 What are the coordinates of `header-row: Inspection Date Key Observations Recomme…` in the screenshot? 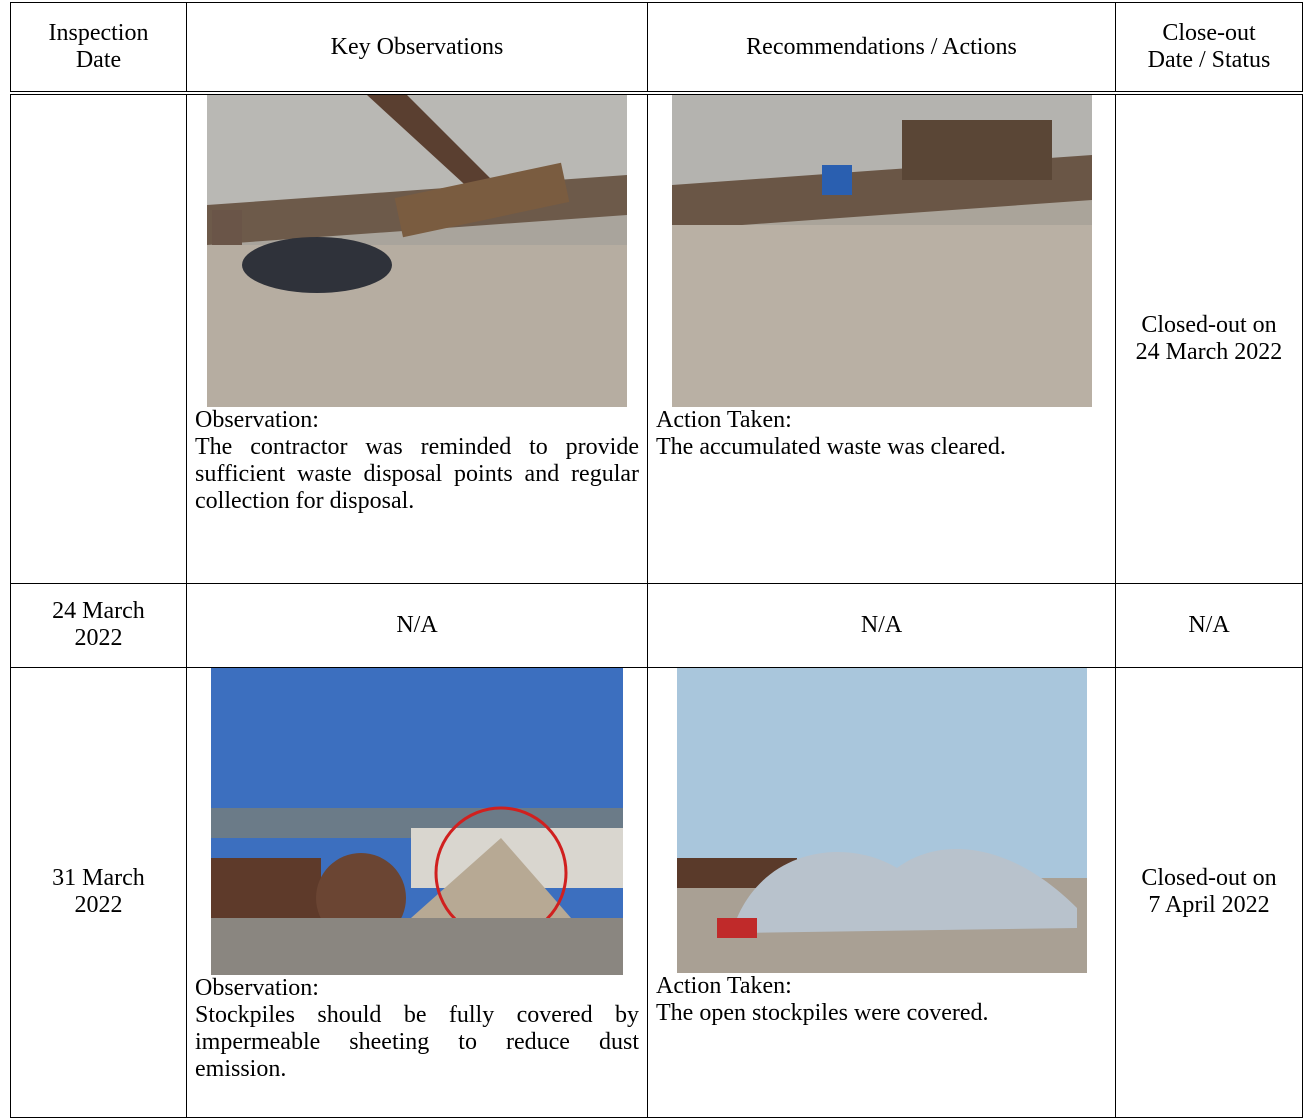 It's located at (656, 48).